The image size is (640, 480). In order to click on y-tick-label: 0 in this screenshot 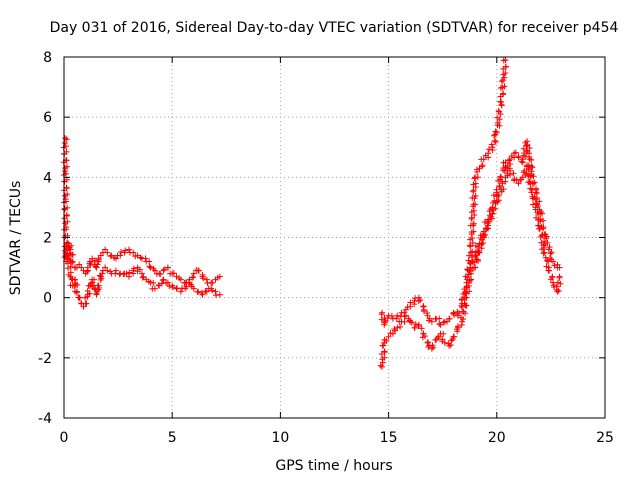, I will do `click(47, 299)`.